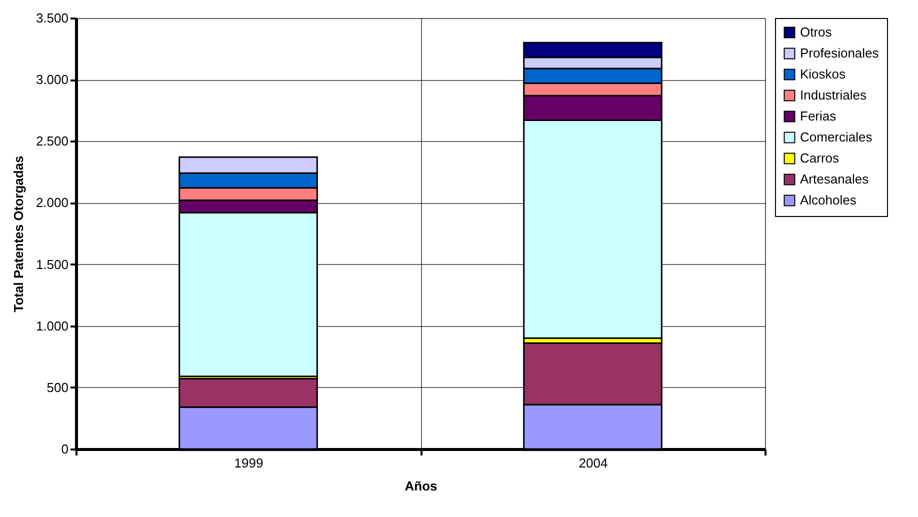 Image resolution: width=918 pixels, height=517 pixels. What do you see at coordinates (835, 179) in the screenshot?
I see `legend-label: Artesanales` at bounding box center [835, 179].